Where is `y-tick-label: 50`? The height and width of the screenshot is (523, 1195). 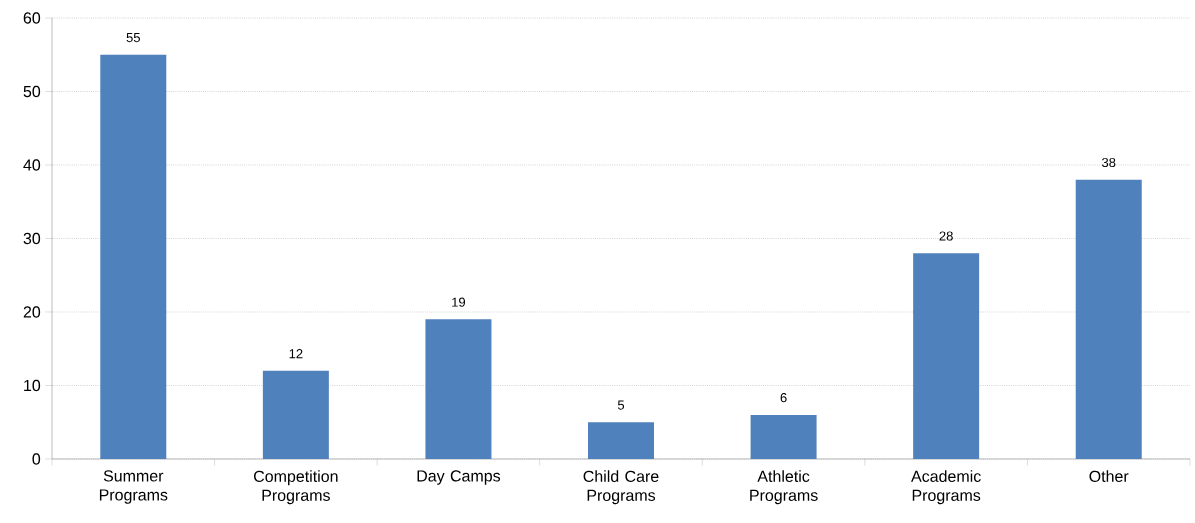
y-tick-label: 50 is located at coordinates (32, 91).